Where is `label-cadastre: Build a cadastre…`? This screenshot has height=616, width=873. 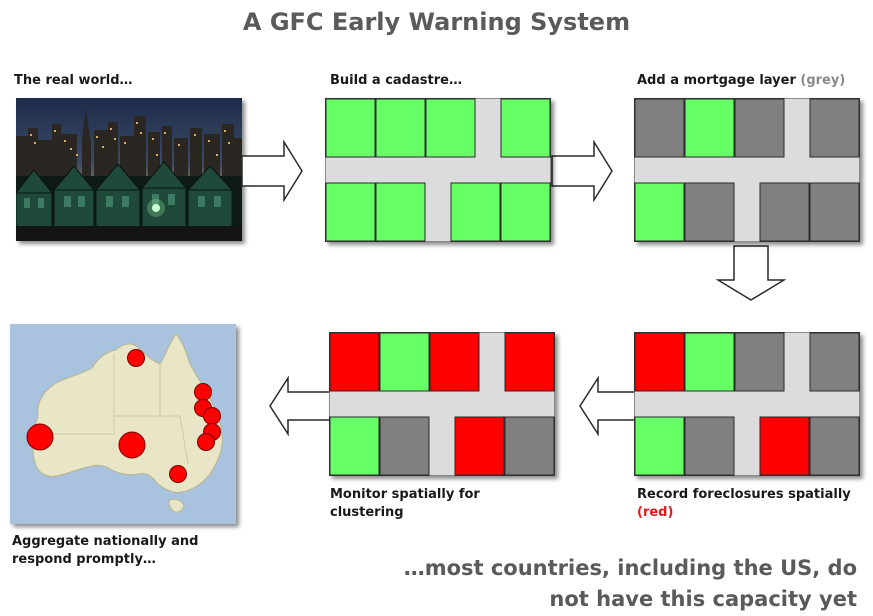 label-cadastre: Build a cadastre… is located at coordinates (396, 80).